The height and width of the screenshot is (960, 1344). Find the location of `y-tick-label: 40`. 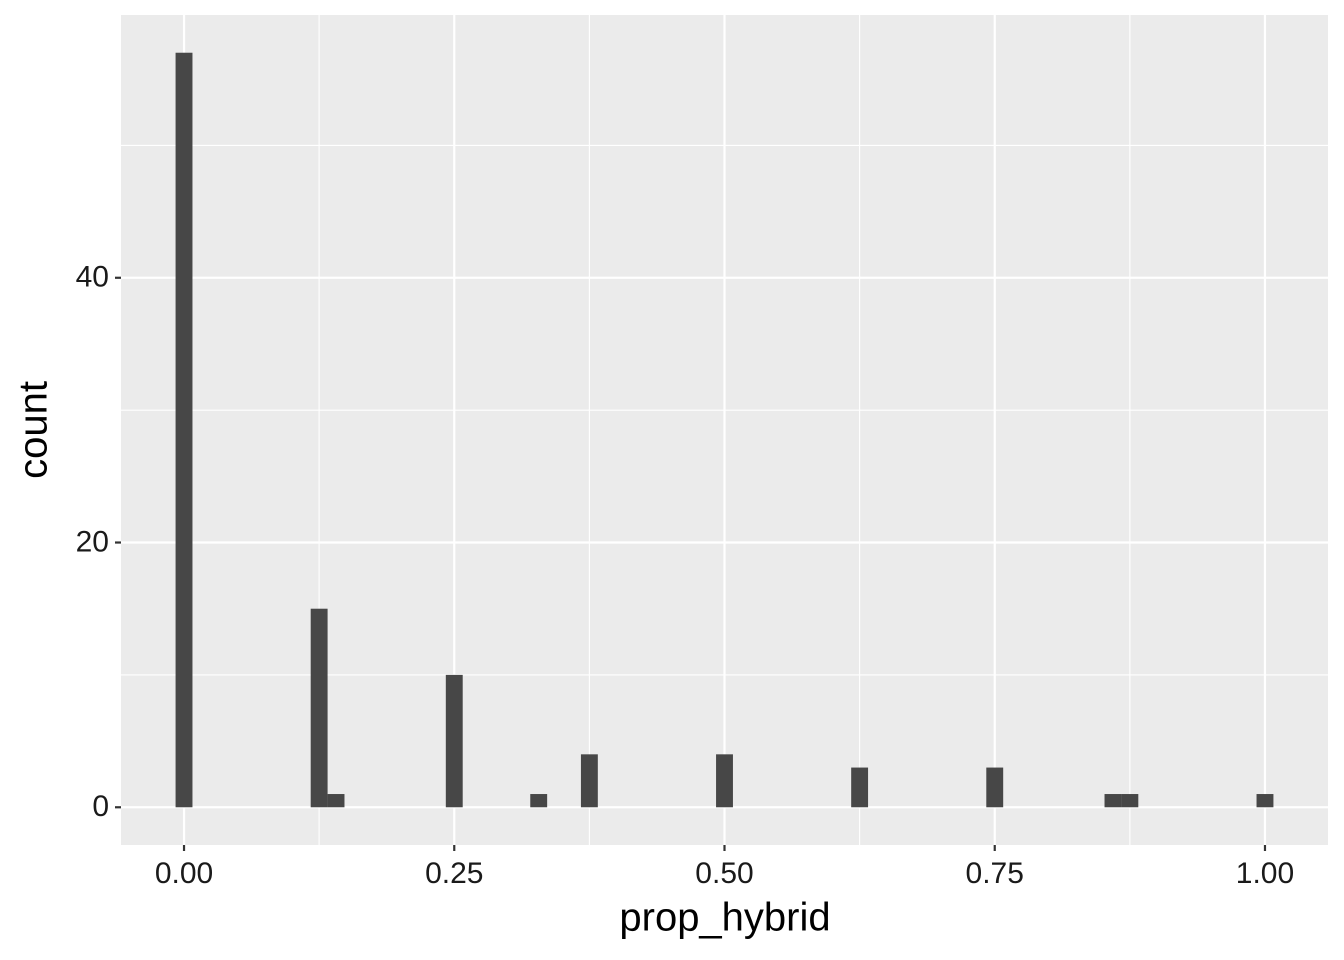

y-tick-label: 40 is located at coordinates (92, 277).